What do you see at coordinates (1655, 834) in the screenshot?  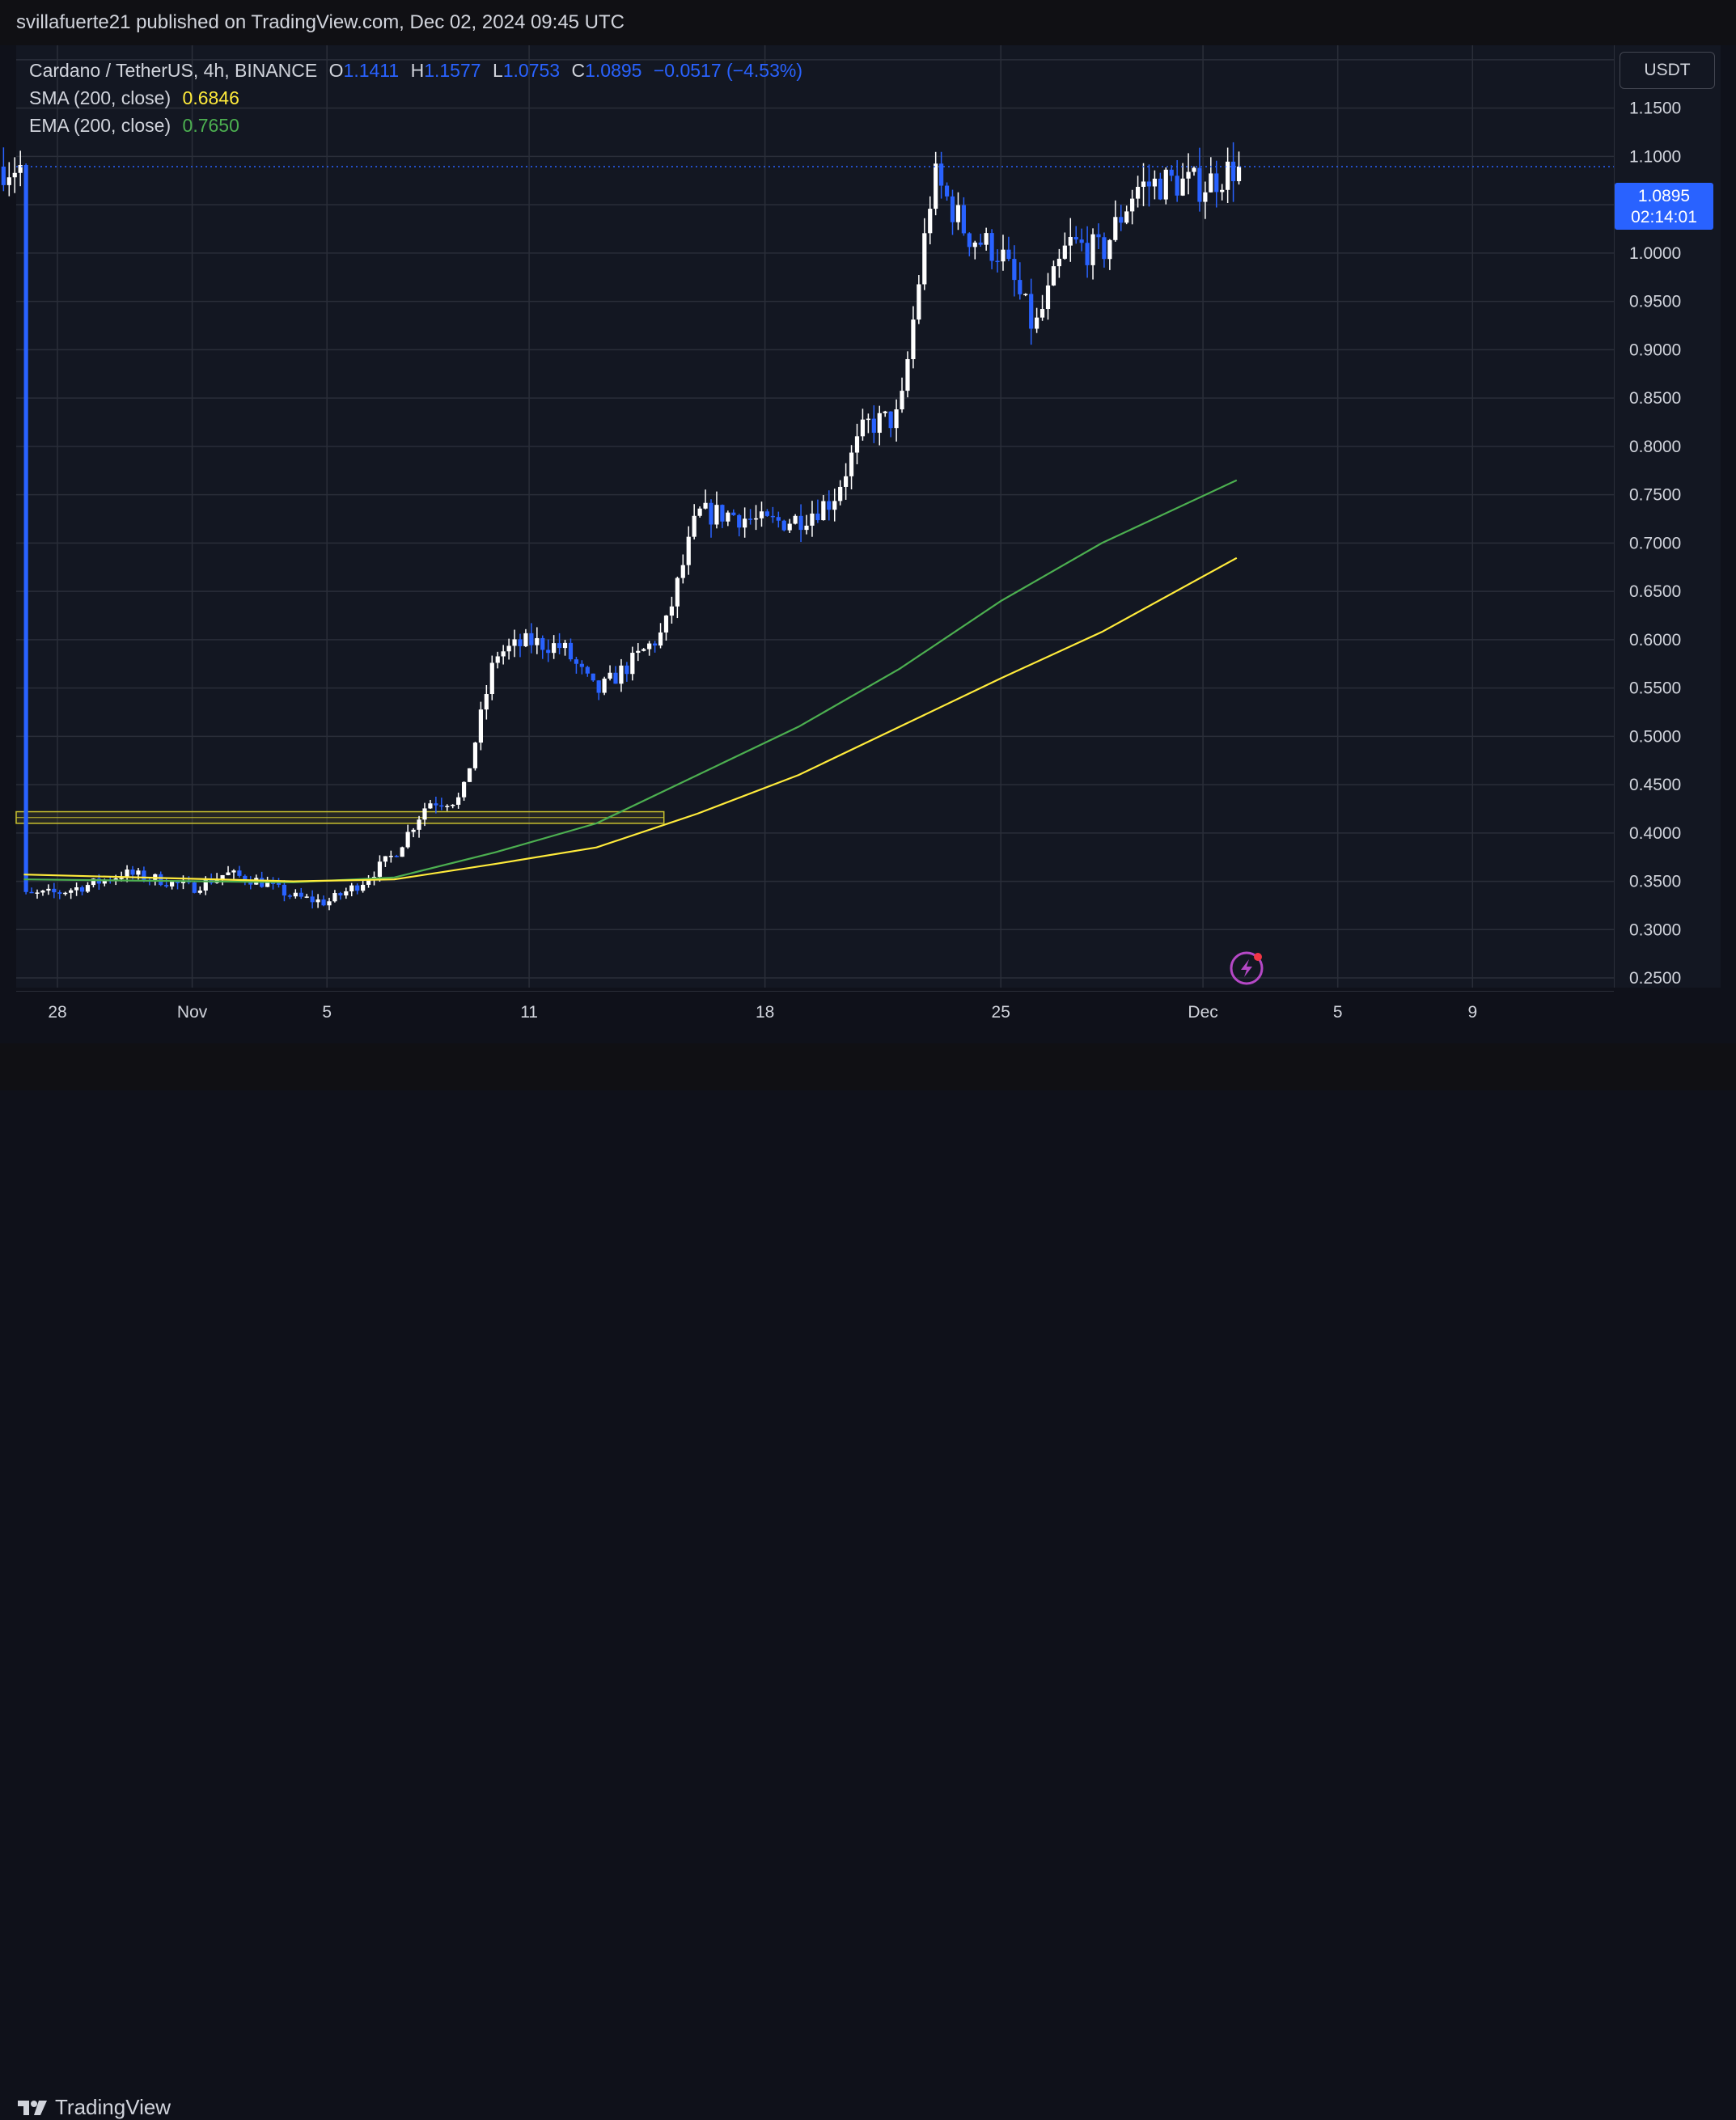 I see `price-tick-label: 0.4000` at bounding box center [1655, 834].